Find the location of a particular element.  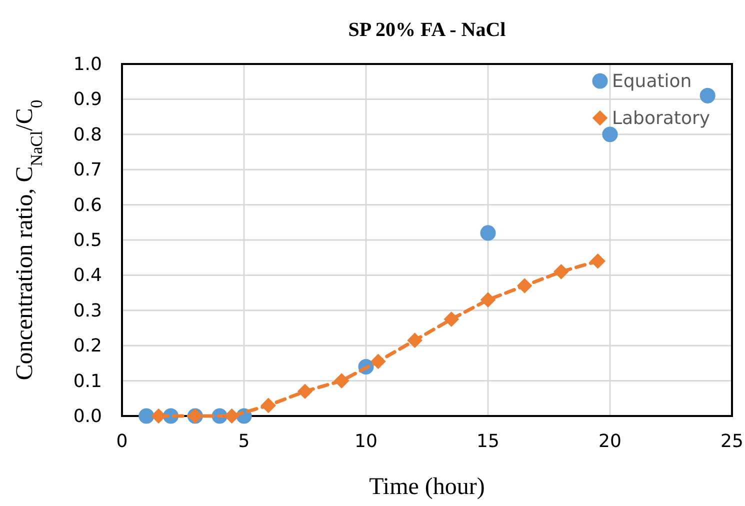

x-tick-label: 10 is located at coordinates (366, 441).